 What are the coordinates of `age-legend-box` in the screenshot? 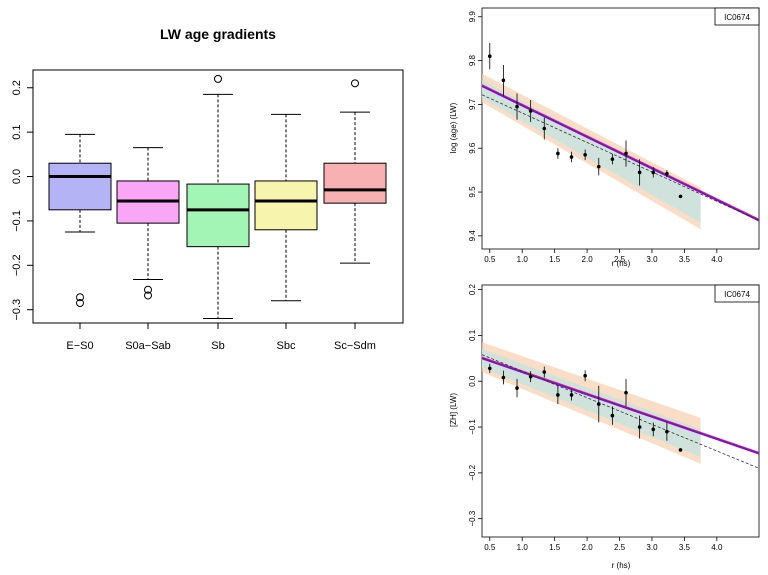 It's located at (737, 16).